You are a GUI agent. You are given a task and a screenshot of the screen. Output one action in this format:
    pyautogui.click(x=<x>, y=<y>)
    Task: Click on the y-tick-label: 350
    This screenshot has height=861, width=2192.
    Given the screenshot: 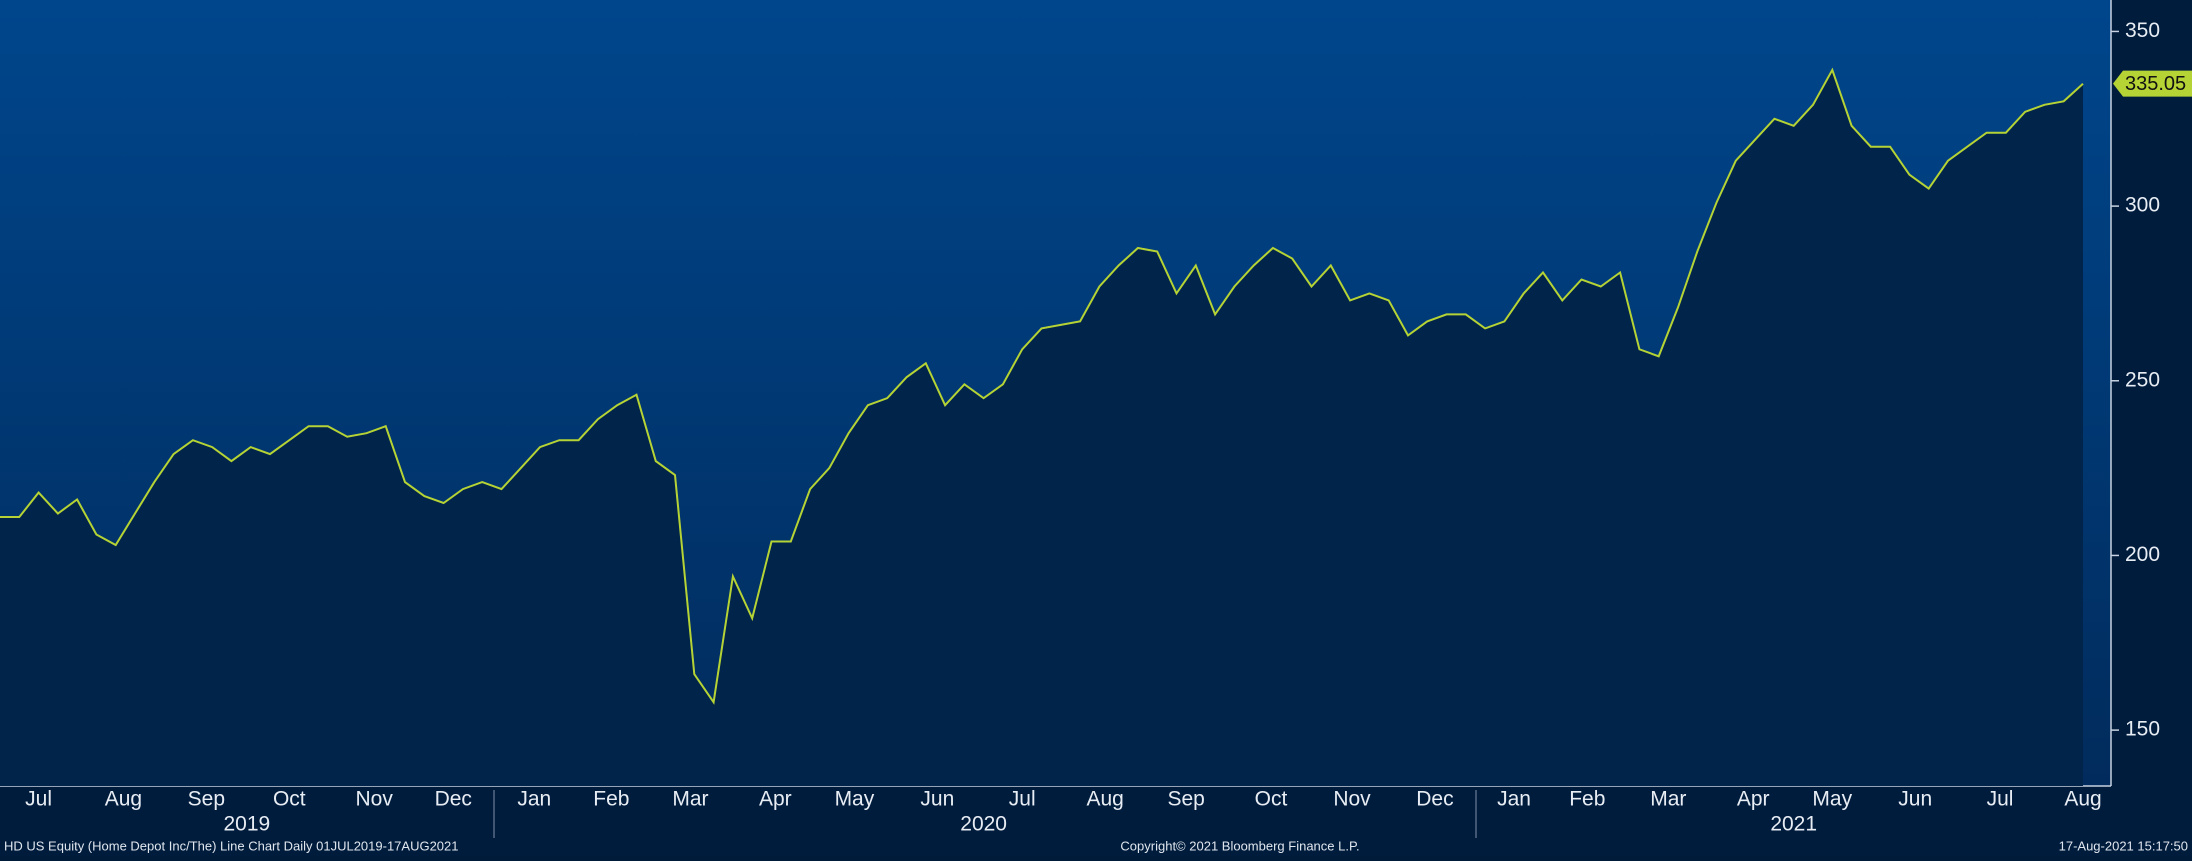 What is the action you would take?
    pyautogui.click(x=2142, y=30)
    